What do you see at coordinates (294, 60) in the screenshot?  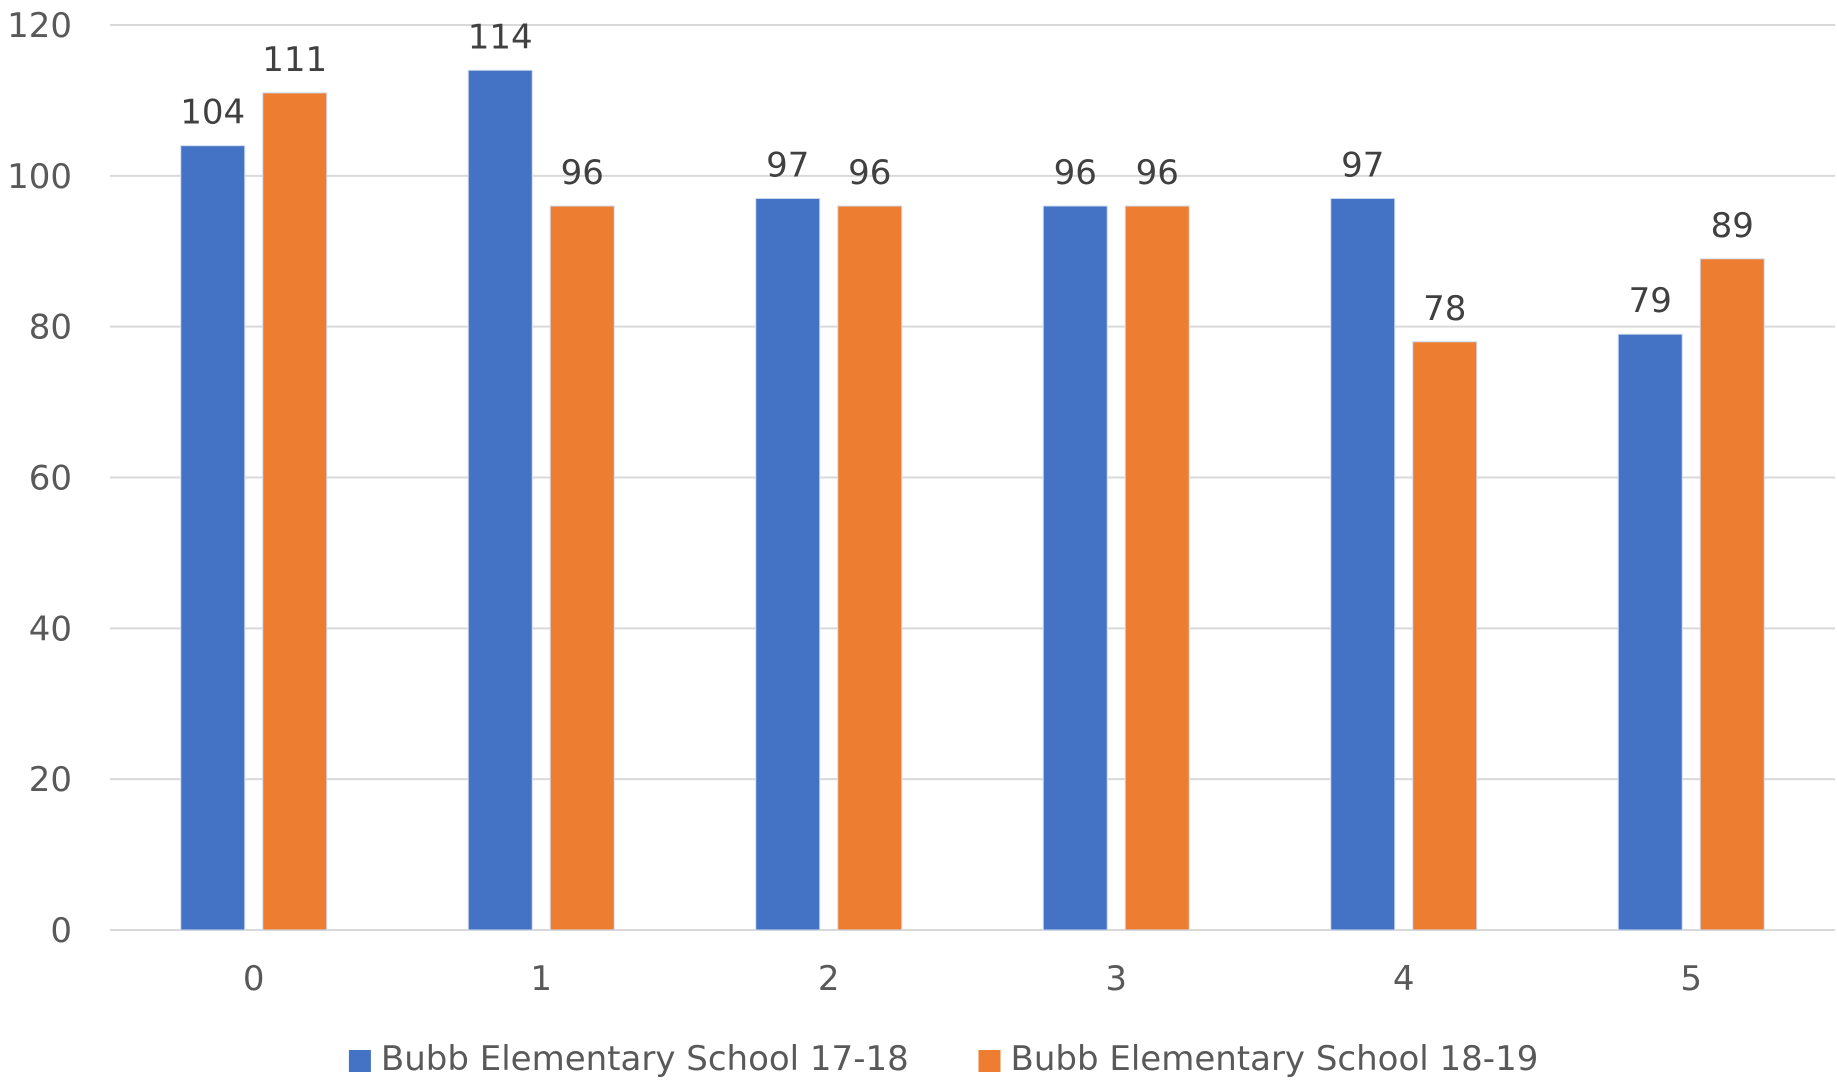 I see `data-label: 111` at bounding box center [294, 60].